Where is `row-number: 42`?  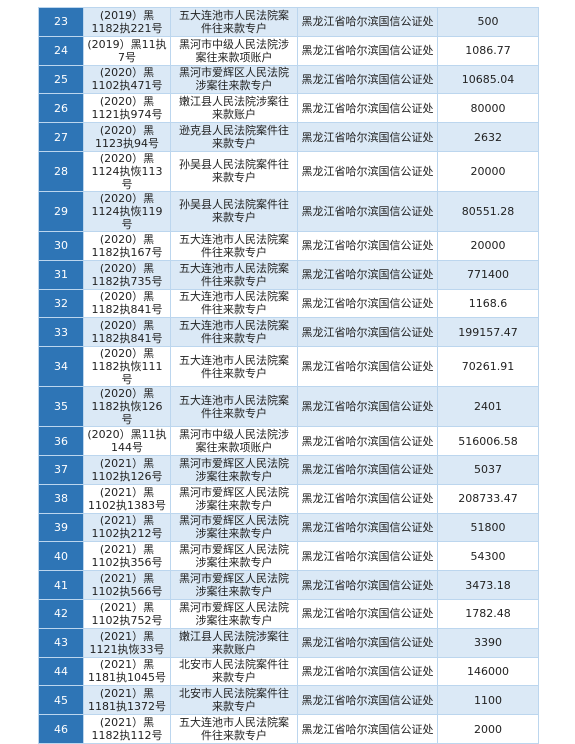 row-number: 42 is located at coordinates (61, 613).